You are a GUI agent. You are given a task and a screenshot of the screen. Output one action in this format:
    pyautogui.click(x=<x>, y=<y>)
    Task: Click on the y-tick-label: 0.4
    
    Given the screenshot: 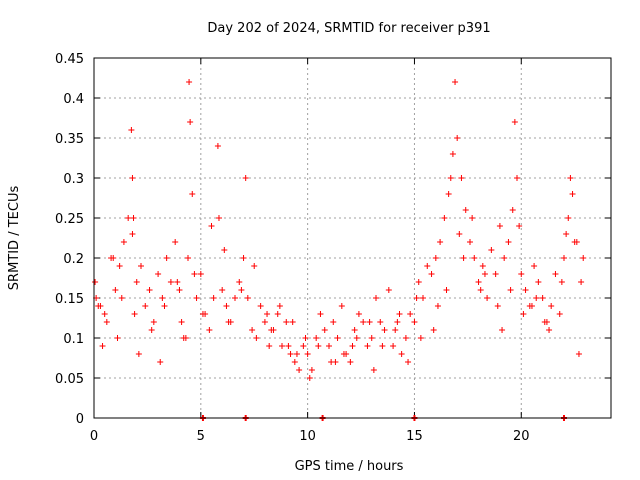 What is the action you would take?
    pyautogui.click(x=73, y=99)
    